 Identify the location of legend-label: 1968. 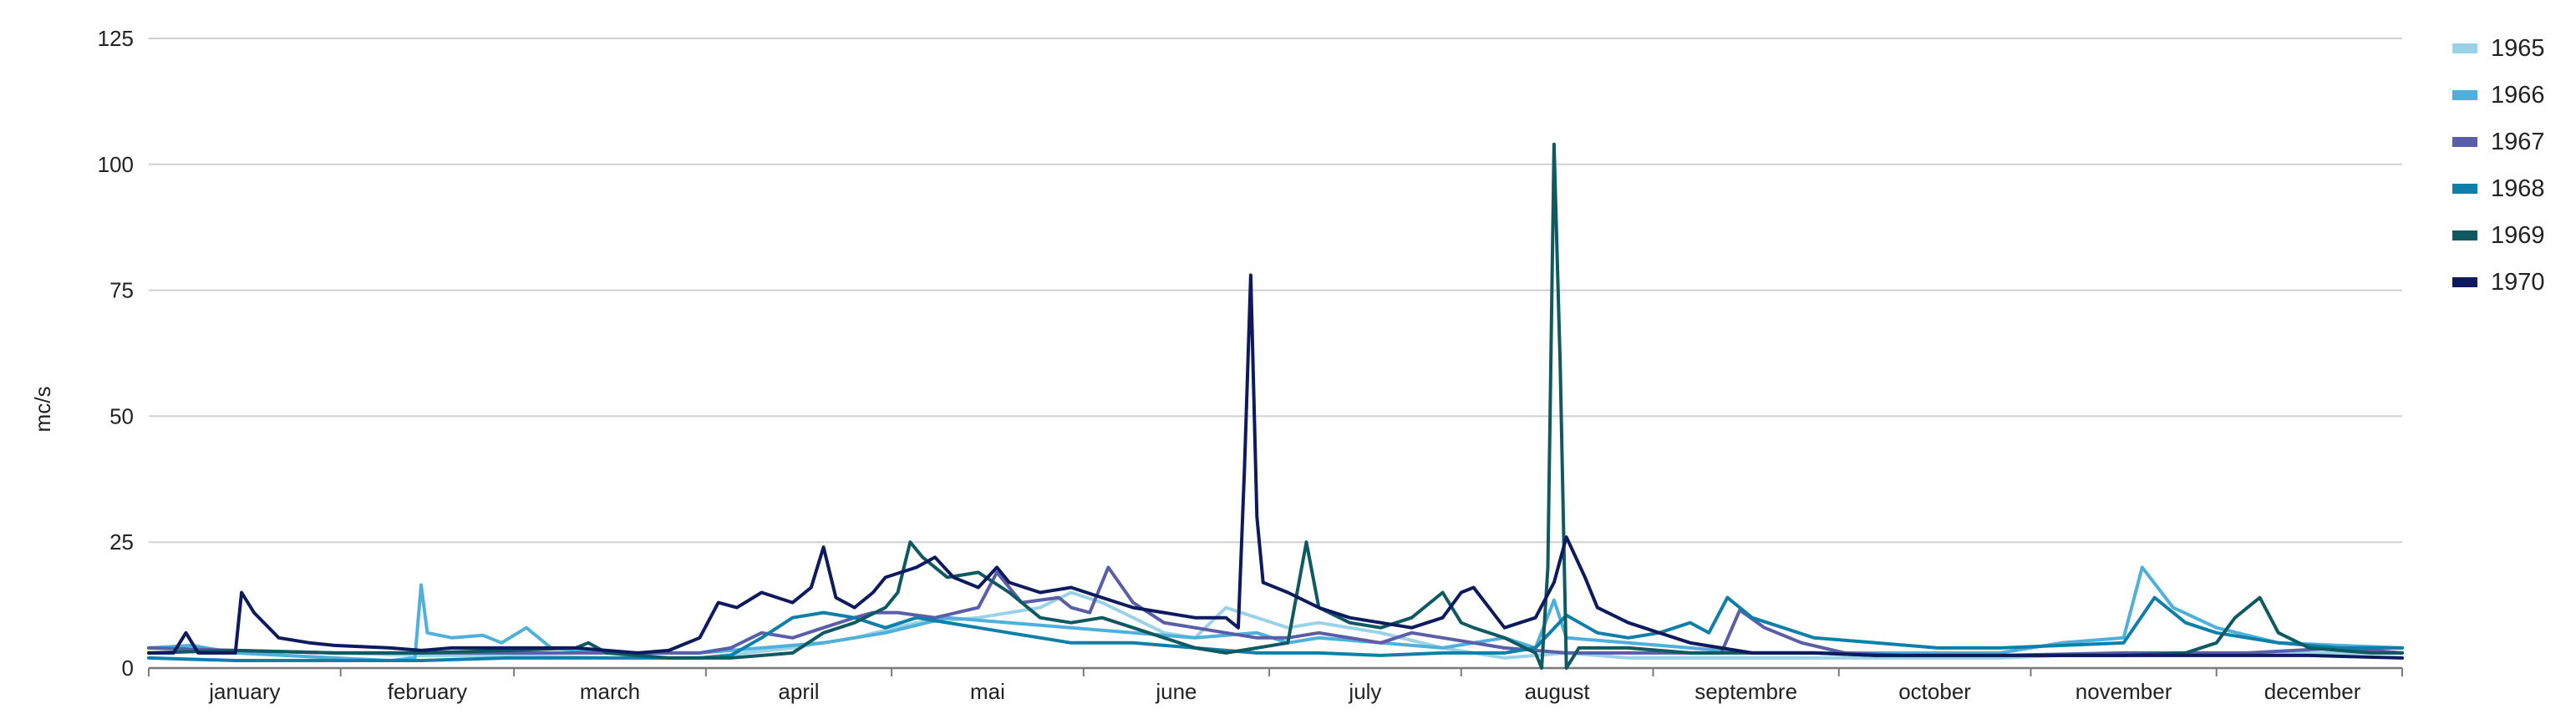
(2518, 188).